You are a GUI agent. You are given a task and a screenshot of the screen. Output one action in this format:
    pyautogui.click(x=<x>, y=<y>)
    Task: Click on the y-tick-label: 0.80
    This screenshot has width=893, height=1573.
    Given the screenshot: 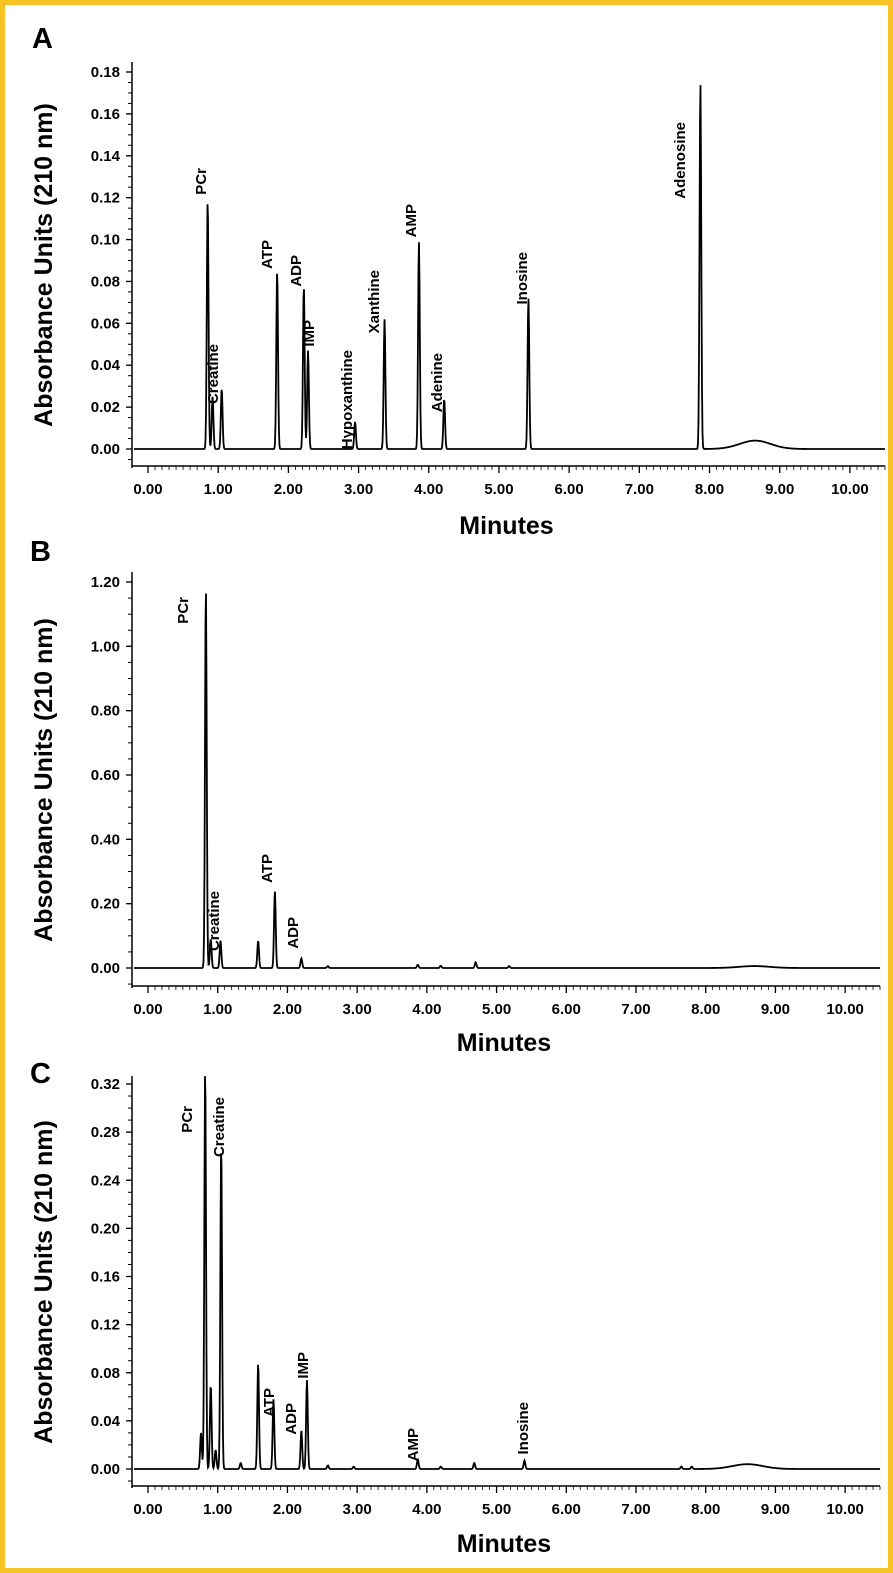 What is the action you would take?
    pyautogui.click(x=105, y=711)
    